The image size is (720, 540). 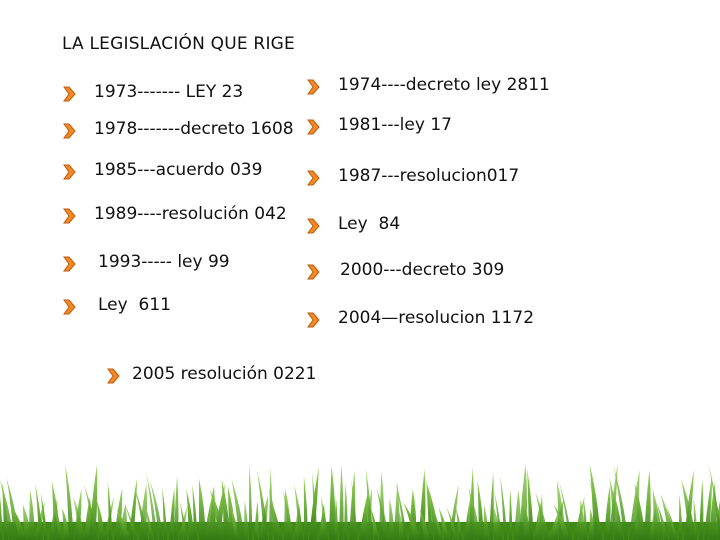 I want to click on list-item: Ley 84, so click(x=353, y=224).